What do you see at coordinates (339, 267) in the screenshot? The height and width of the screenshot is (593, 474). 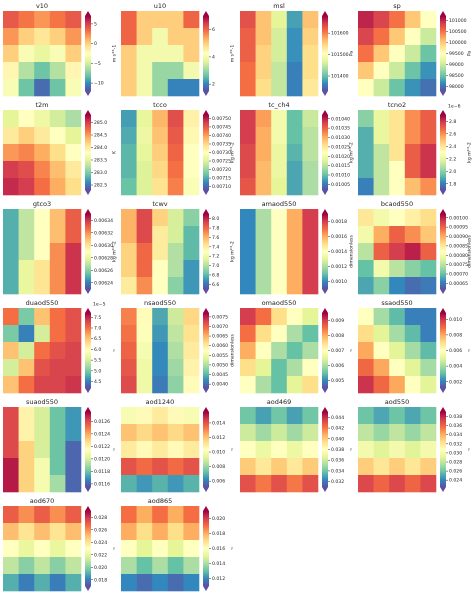 I see `colorbar-tick-label: 0.0012` at bounding box center [339, 267].